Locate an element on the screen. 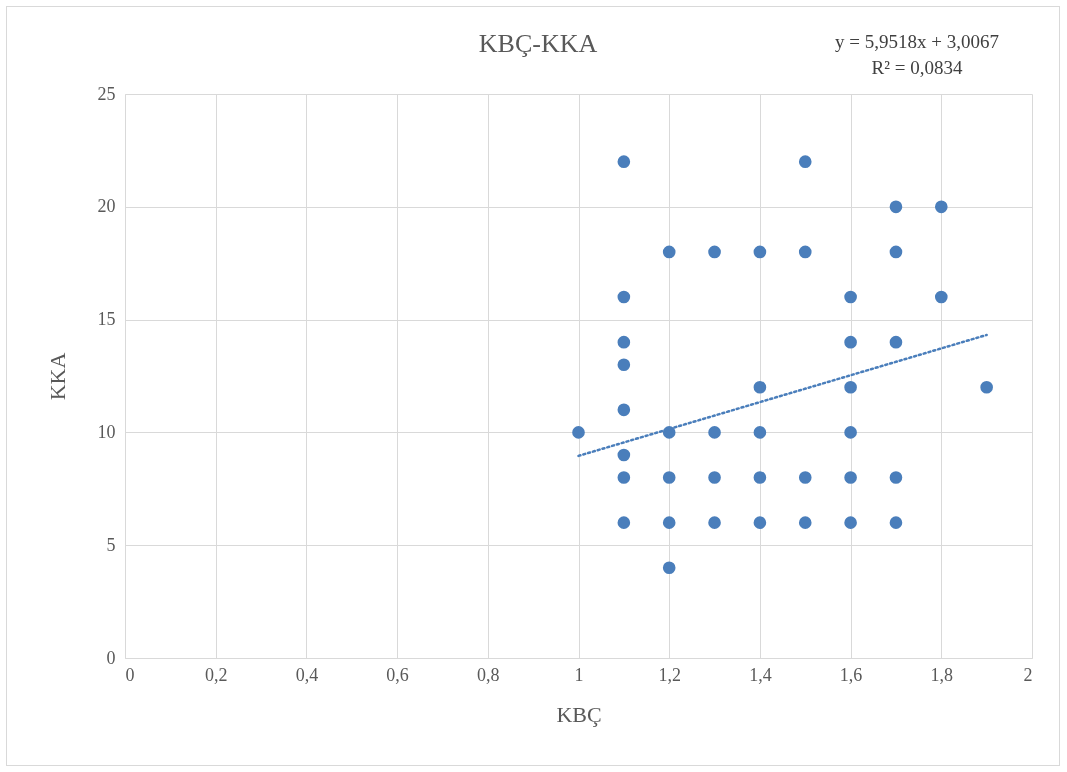  x-tick-label: 0,2 is located at coordinates (216, 674).